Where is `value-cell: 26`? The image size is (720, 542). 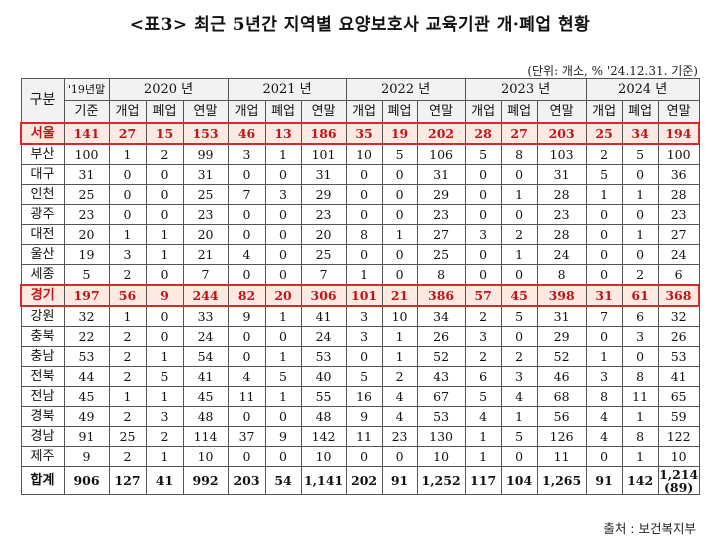
value-cell: 26 is located at coordinates (441, 336).